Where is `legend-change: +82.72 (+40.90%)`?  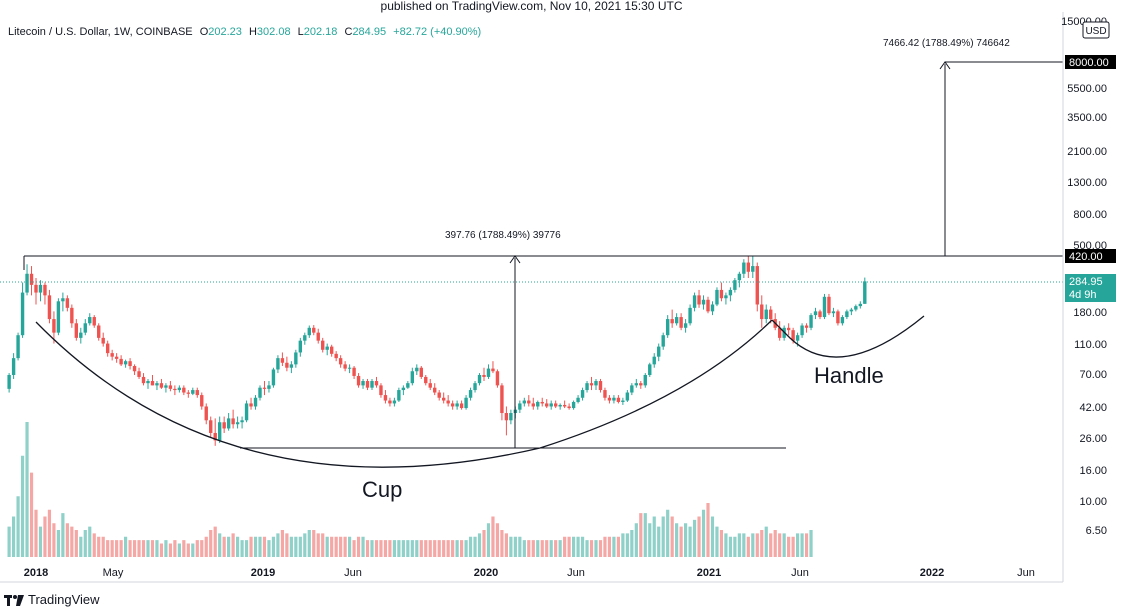 legend-change: +82.72 (+40.90%) is located at coordinates (437, 32).